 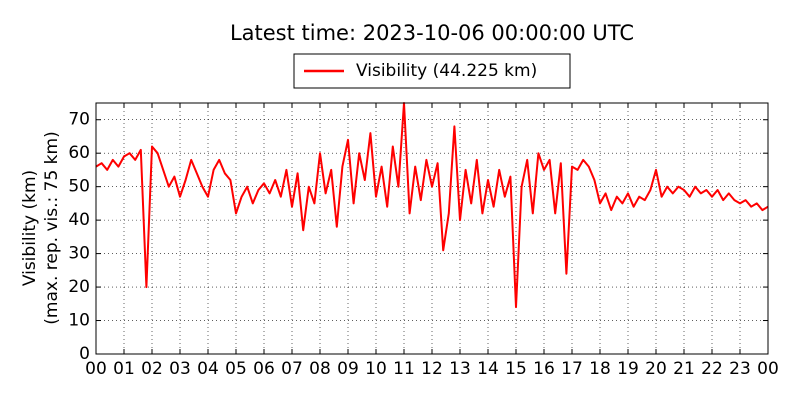 What do you see at coordinates (208, 369) in the screenshot?
I see `x-tick-label: 04` at bounding box center [208, 369].